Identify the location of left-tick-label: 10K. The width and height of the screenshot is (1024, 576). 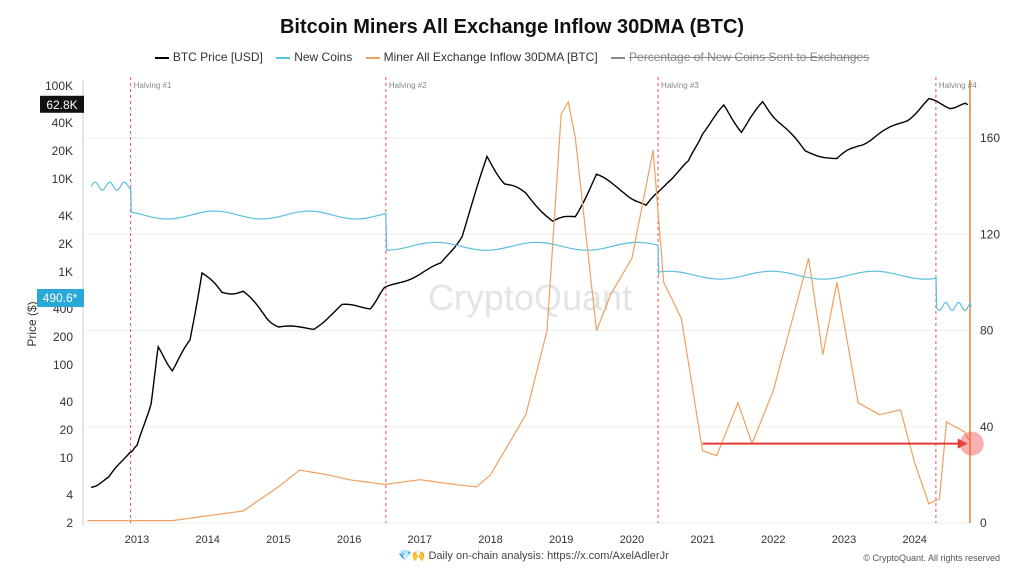
(62, 179).